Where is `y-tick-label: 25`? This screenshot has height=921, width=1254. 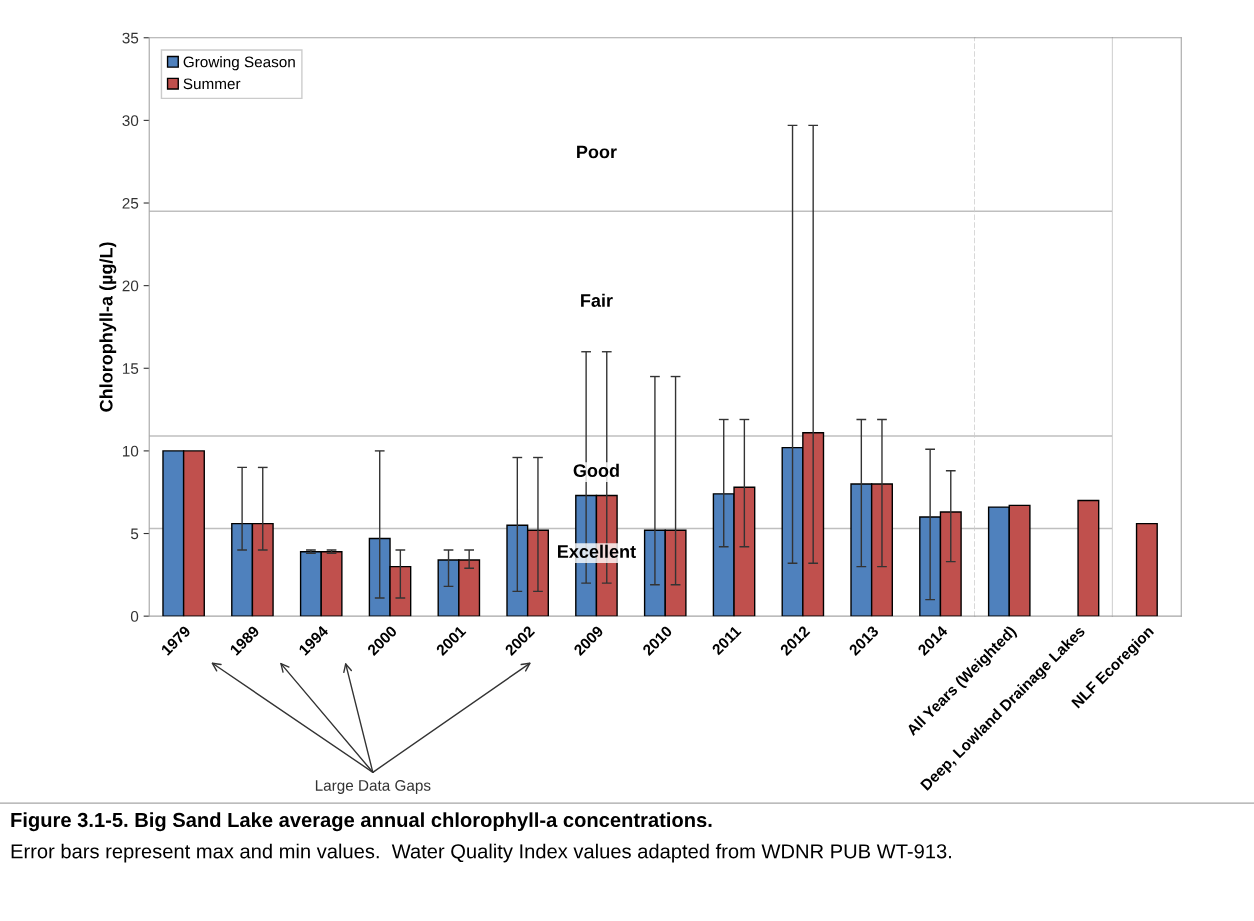
y-tick-label: 25 is located at coordinates (130, 203).